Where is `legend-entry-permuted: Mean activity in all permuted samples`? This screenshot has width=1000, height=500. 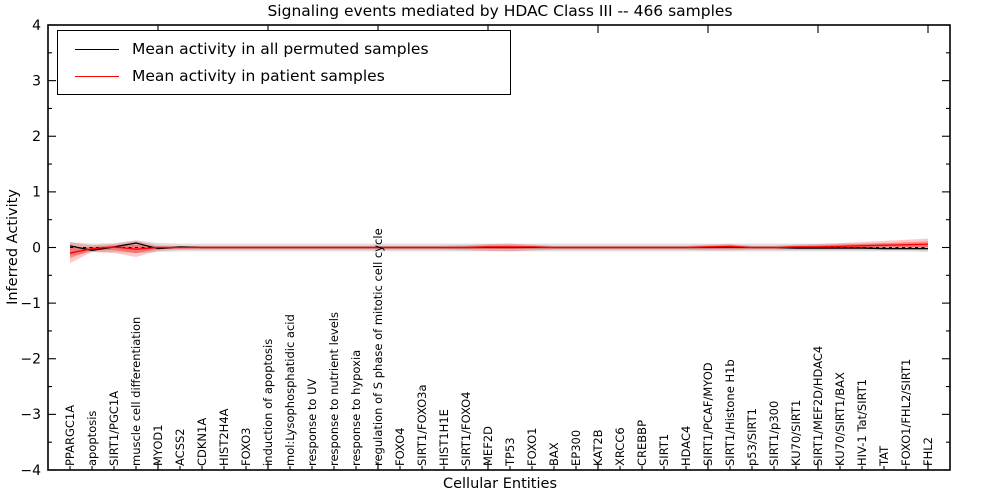 legend-entry-permuted: Mean activity in all permuted samples is located at coordinates (284, 49).